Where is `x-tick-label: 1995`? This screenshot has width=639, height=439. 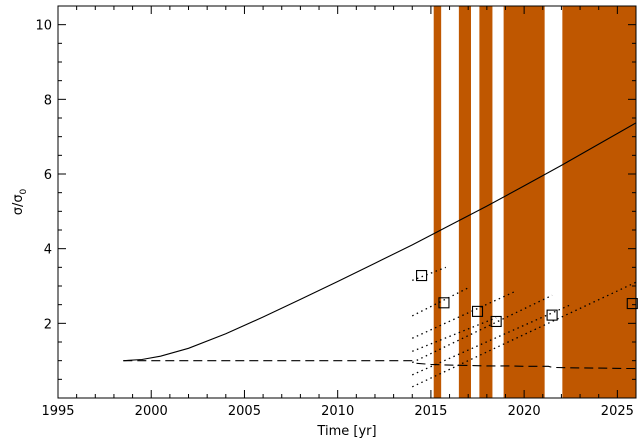 x-tick-label: 1995 is located at coordinates (57, 411).